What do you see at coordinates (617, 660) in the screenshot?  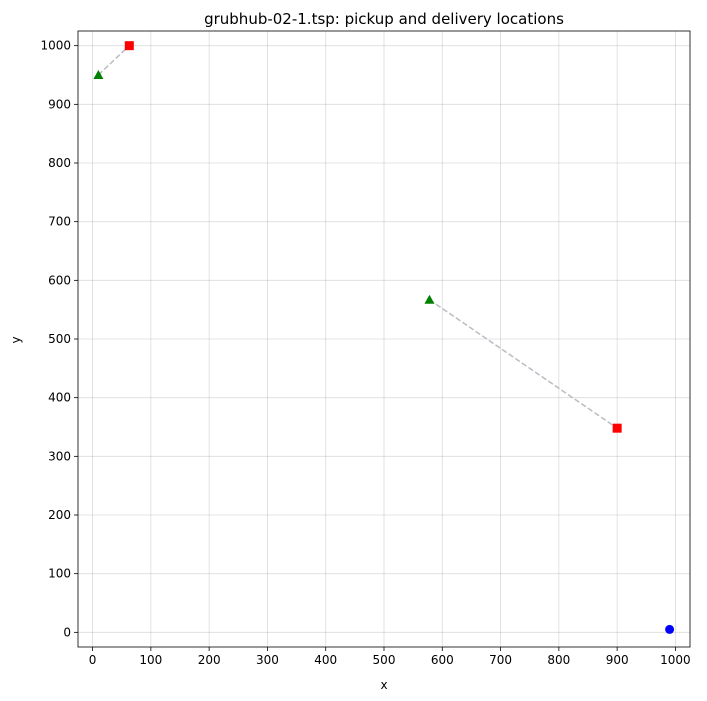 I see `x-tick-label: 900` at bounding box center [617, 660].